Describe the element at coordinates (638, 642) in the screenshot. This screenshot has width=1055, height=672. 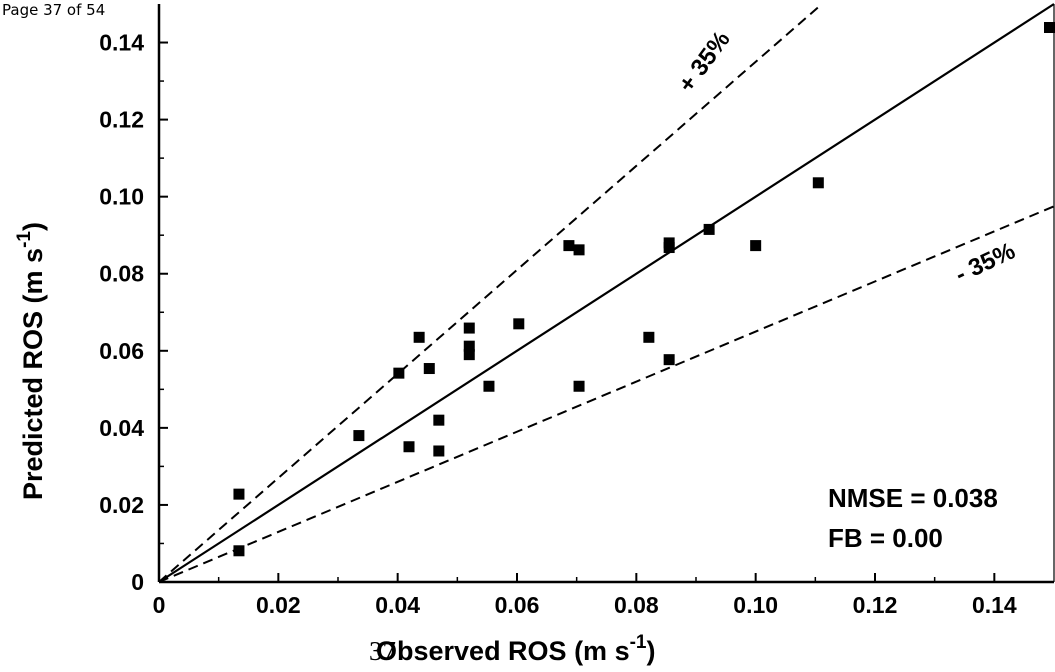
I see `x-axis-title-sup: -1` at that location.